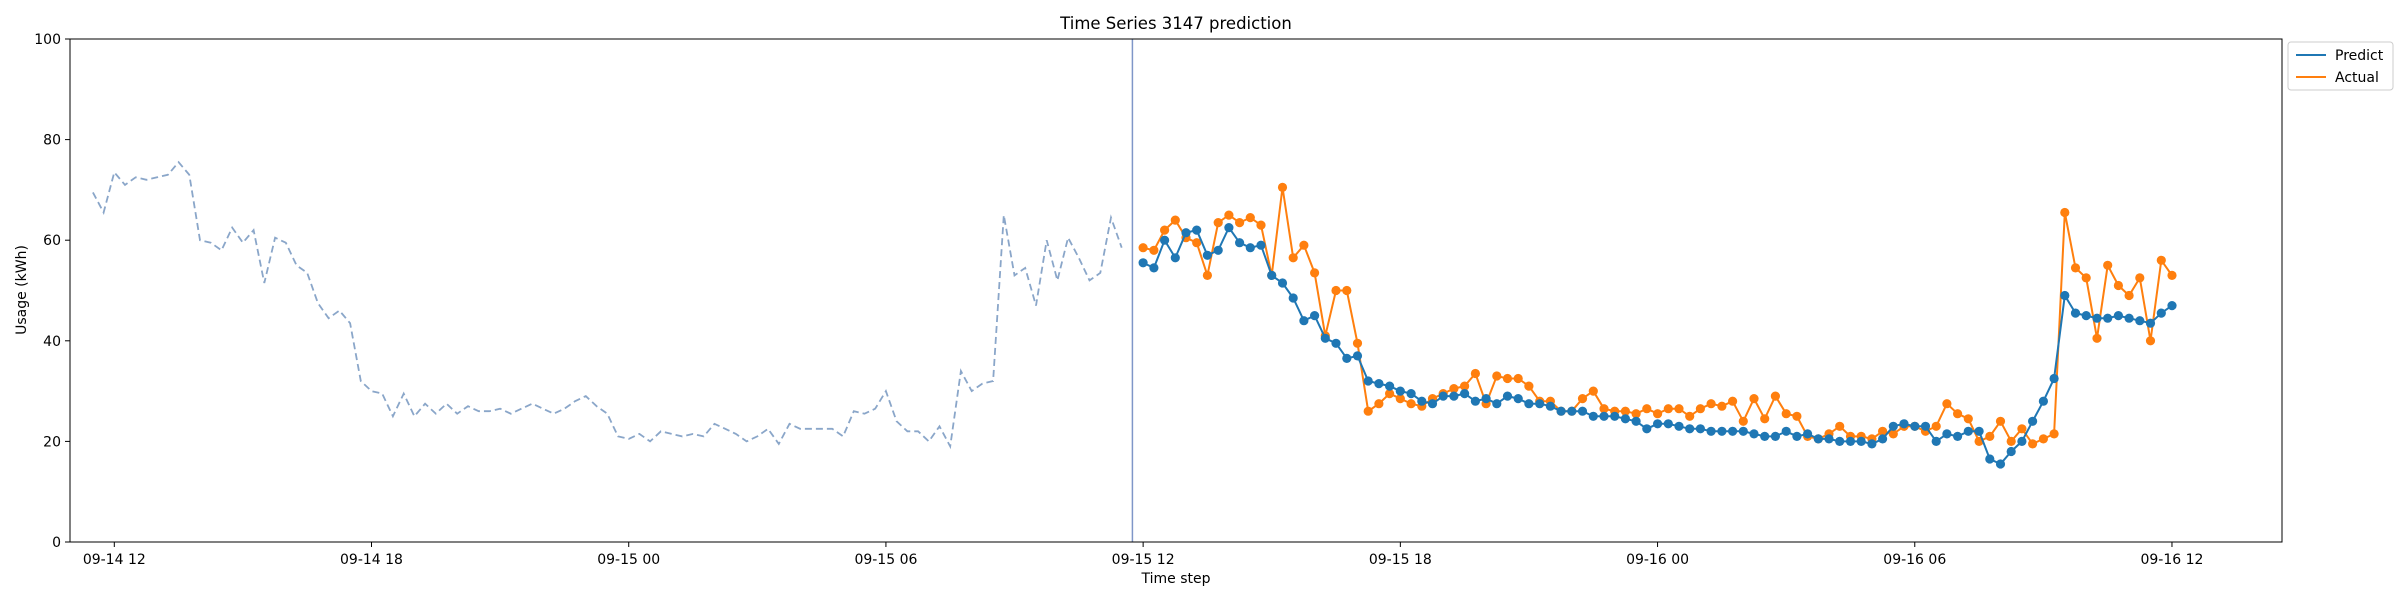  I want to click on legend-label-actual: Actual, so click(2357, 78).